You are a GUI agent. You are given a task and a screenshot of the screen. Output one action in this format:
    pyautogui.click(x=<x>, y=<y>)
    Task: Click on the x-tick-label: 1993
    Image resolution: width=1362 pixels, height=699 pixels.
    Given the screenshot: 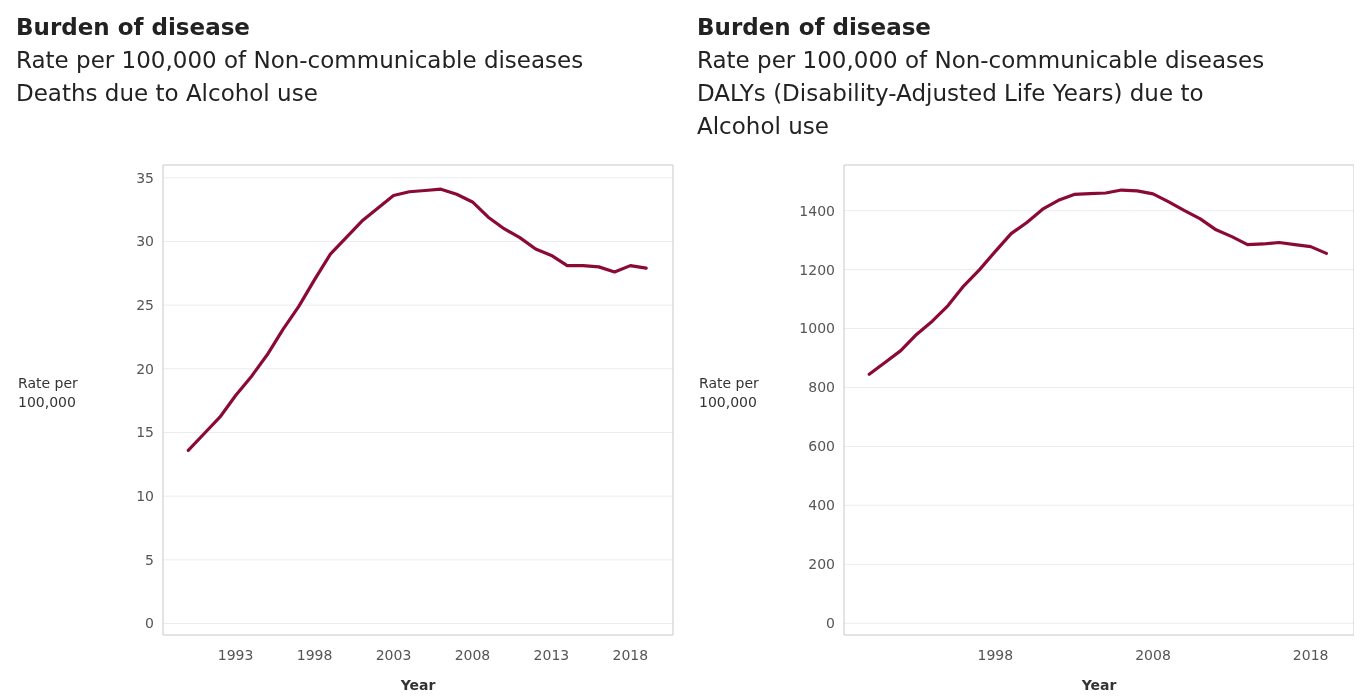 What is the action you would take?
    pyautogui.click(x=235, y=655)
    